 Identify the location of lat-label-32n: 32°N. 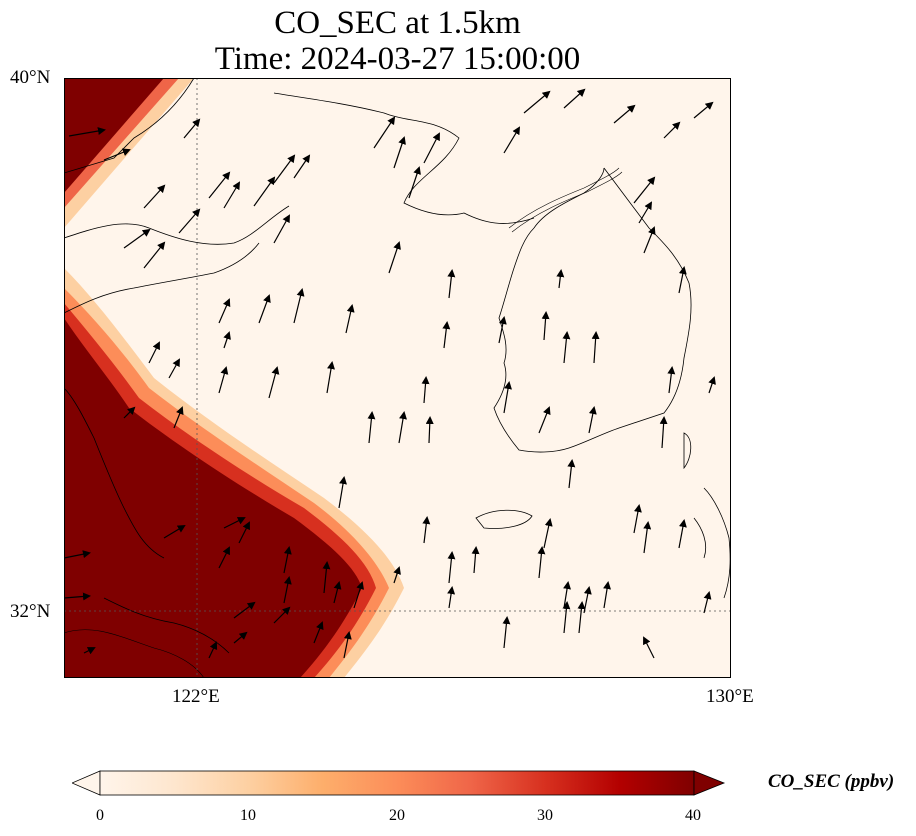
(30, 611).